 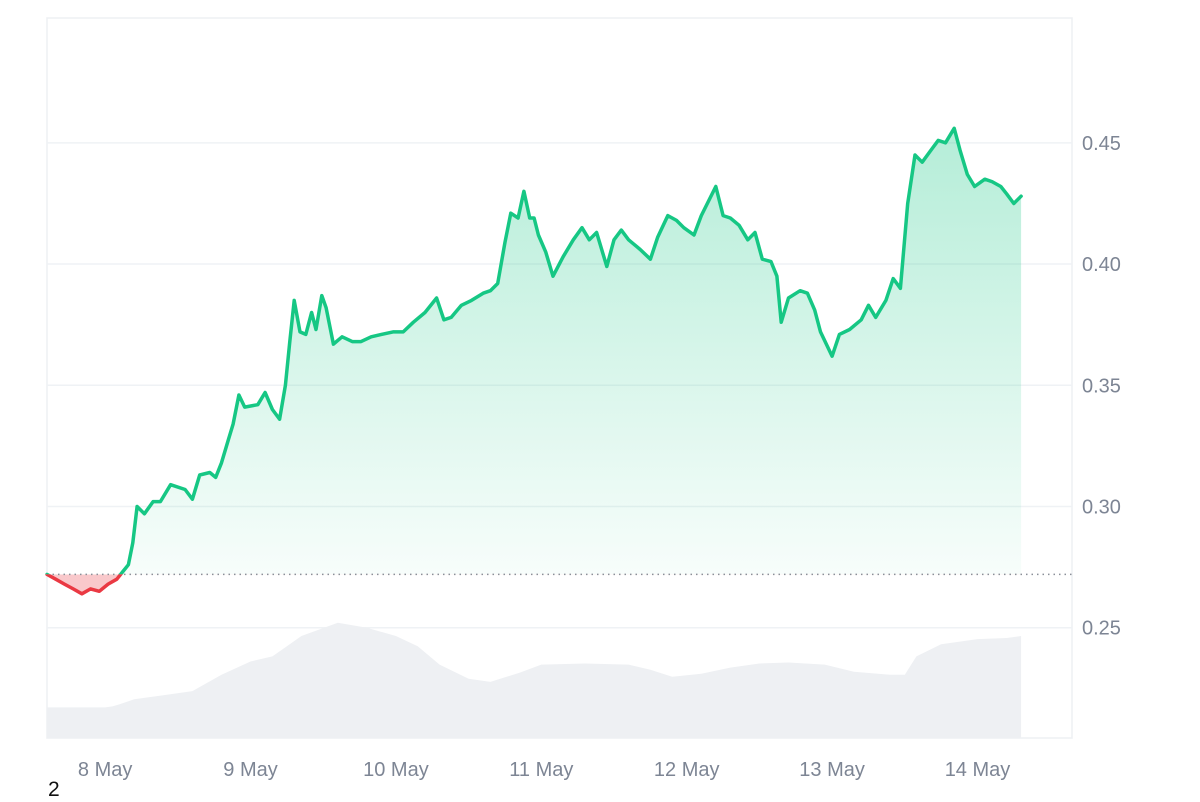 I want to click on y-axis-ticks: 0.25 0.30 0.35 0.40 0.45, so click(x=1101, y=386).